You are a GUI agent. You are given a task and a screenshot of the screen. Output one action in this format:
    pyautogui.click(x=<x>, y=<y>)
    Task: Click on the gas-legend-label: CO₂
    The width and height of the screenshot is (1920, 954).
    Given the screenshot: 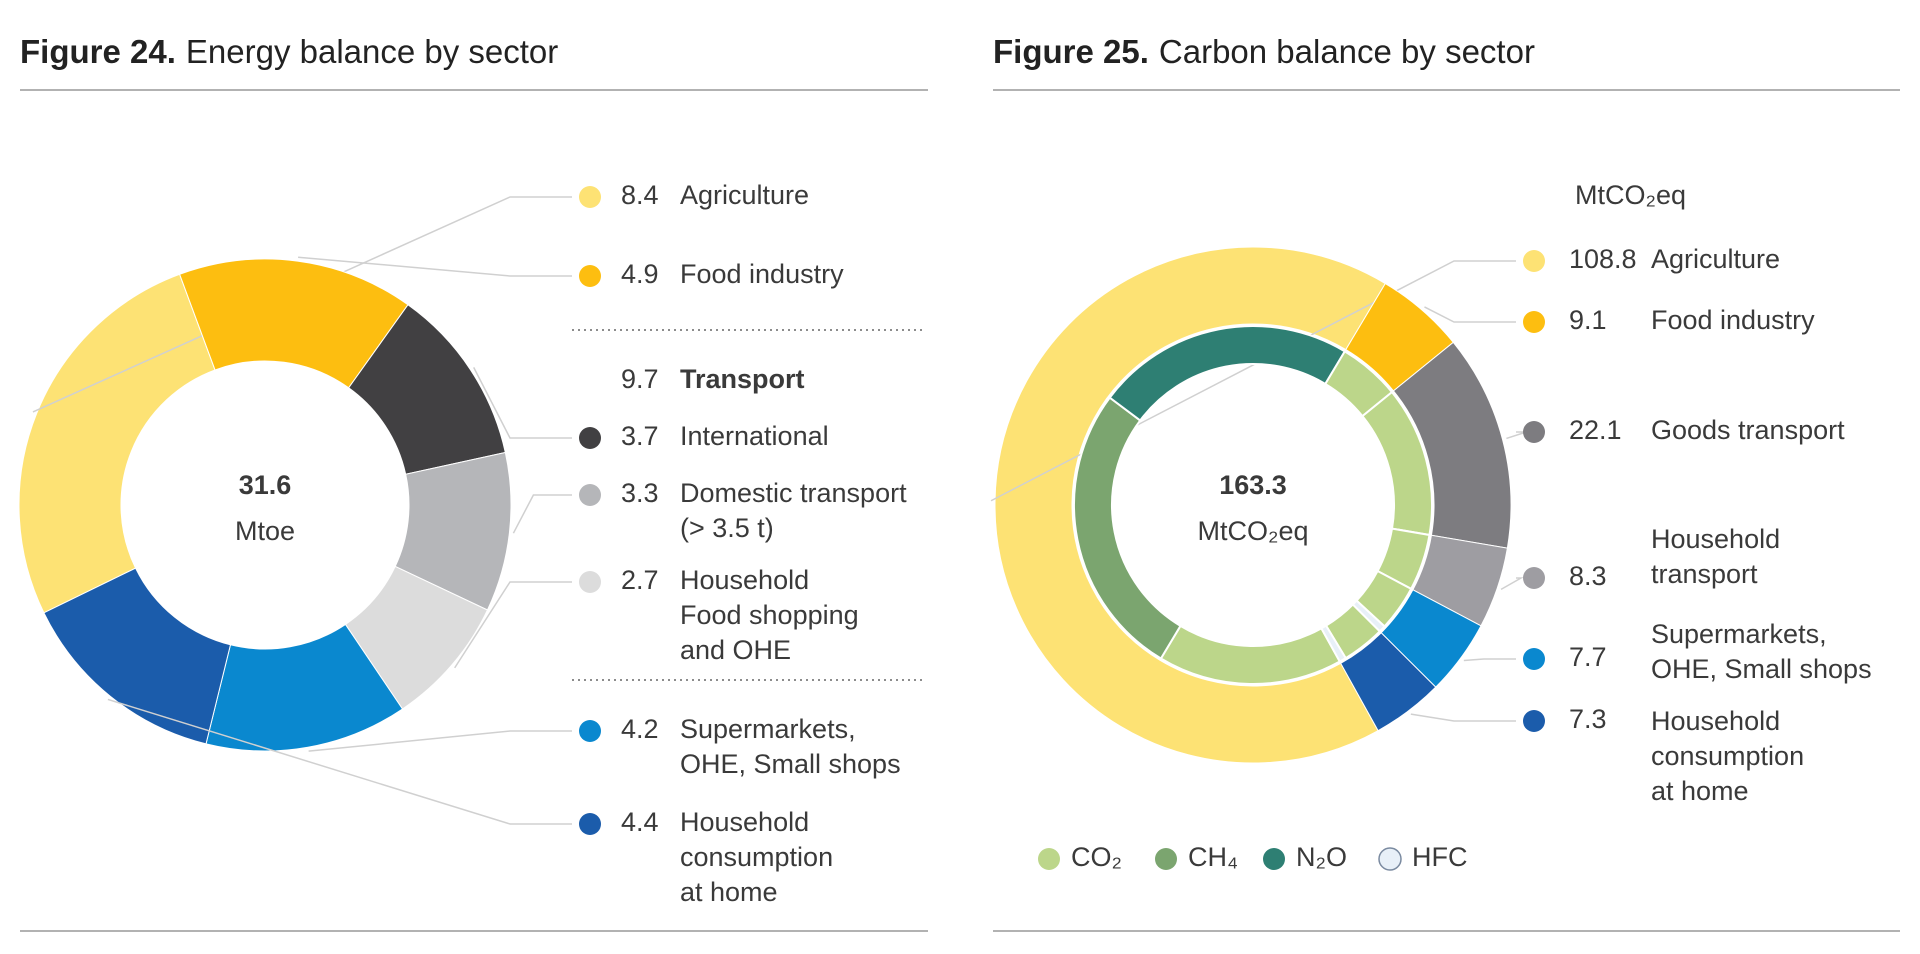 What is the action you would take?
    pyautogui.click(x=1096, y=857)
    